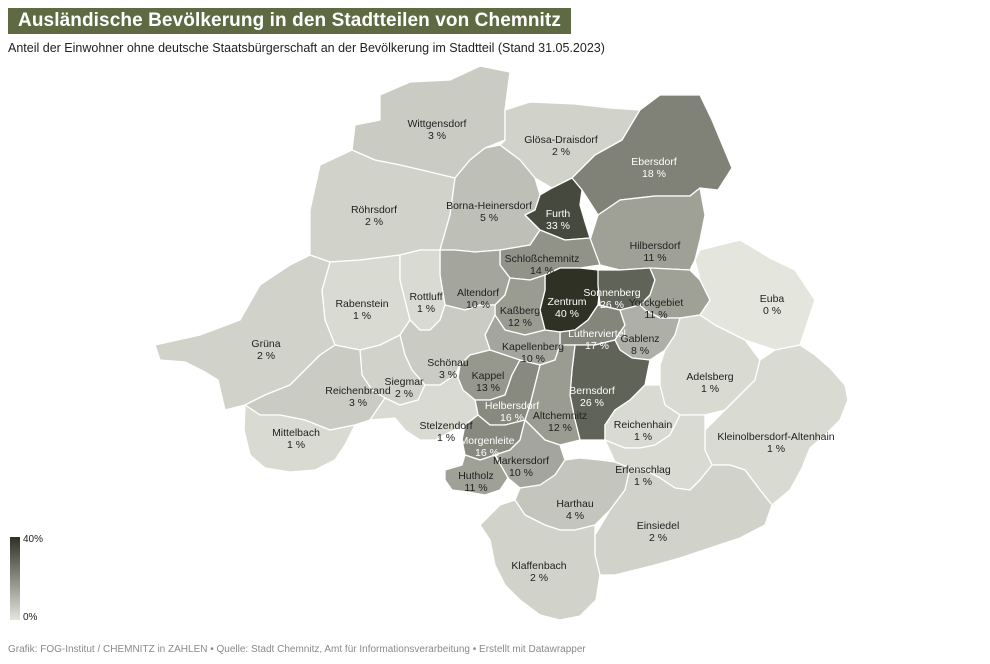 The width and height of the screenshot is (990, 664). What do you see at coordinates (597, 334) in the screenshot?
I see `district-name-label: Lutherviertel` at bounding box center [597, 334].